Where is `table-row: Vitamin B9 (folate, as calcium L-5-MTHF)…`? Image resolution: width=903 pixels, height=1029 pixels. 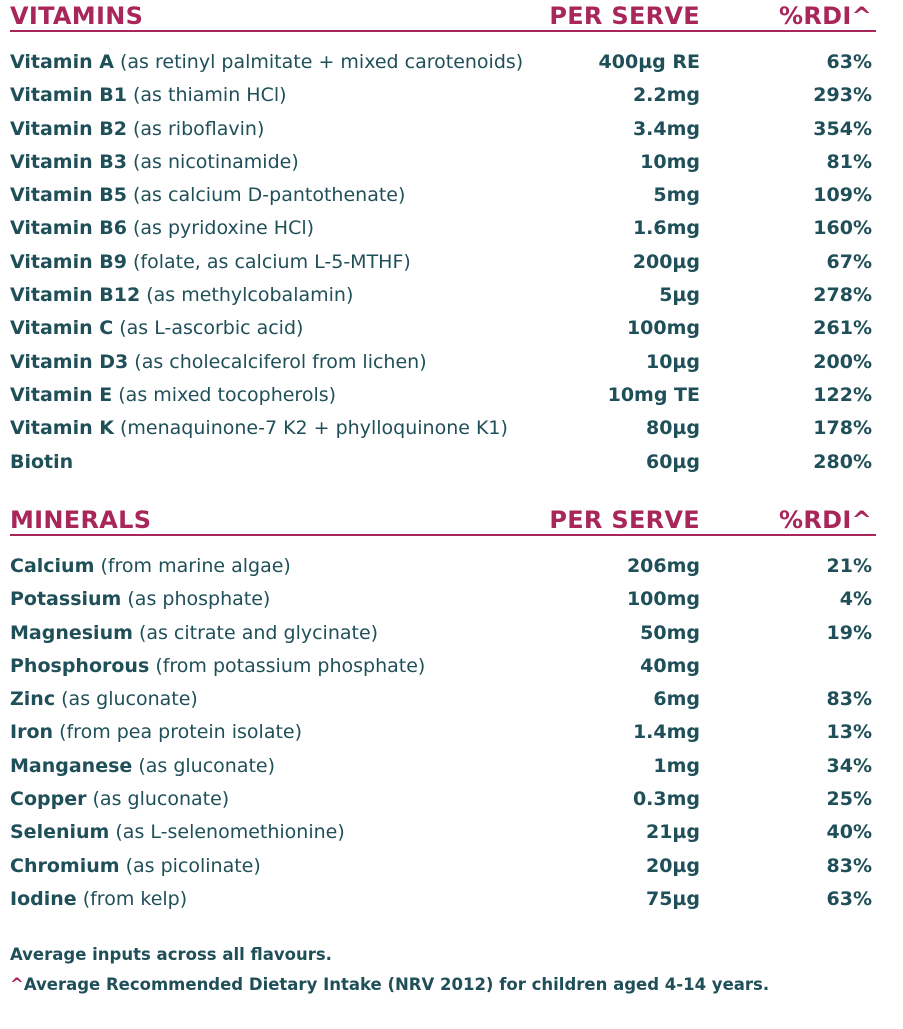
table-row: Vitamin B9 (folate, as calcium L-5-MTHF)… is located at coordinates (443, 262).